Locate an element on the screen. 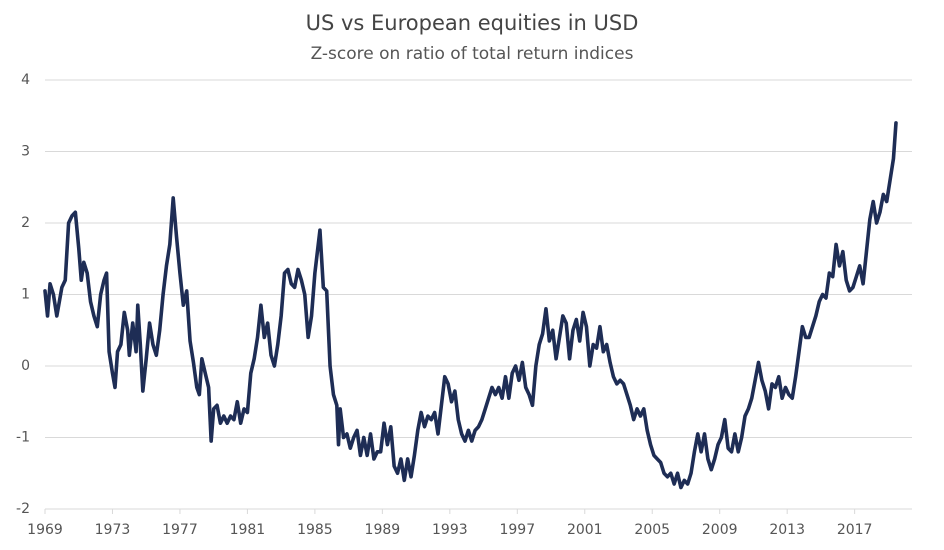  x-tick-label: 1977 is located at coordinates (180, 530).